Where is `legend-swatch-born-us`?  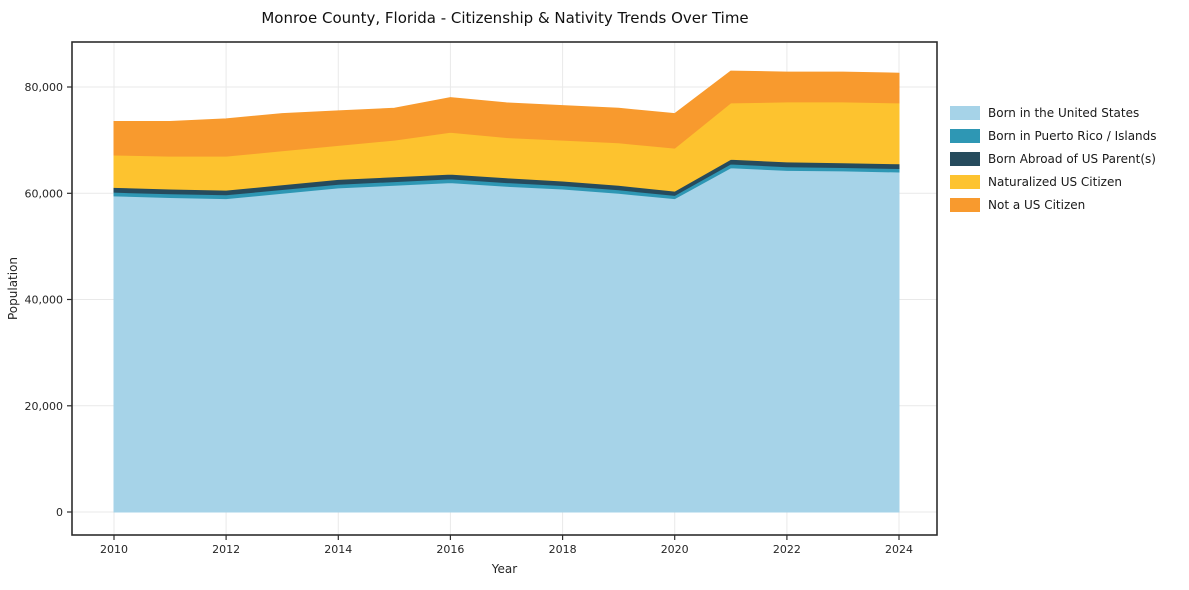
legend-swatch-born-us is located at coordinates (965, 113).